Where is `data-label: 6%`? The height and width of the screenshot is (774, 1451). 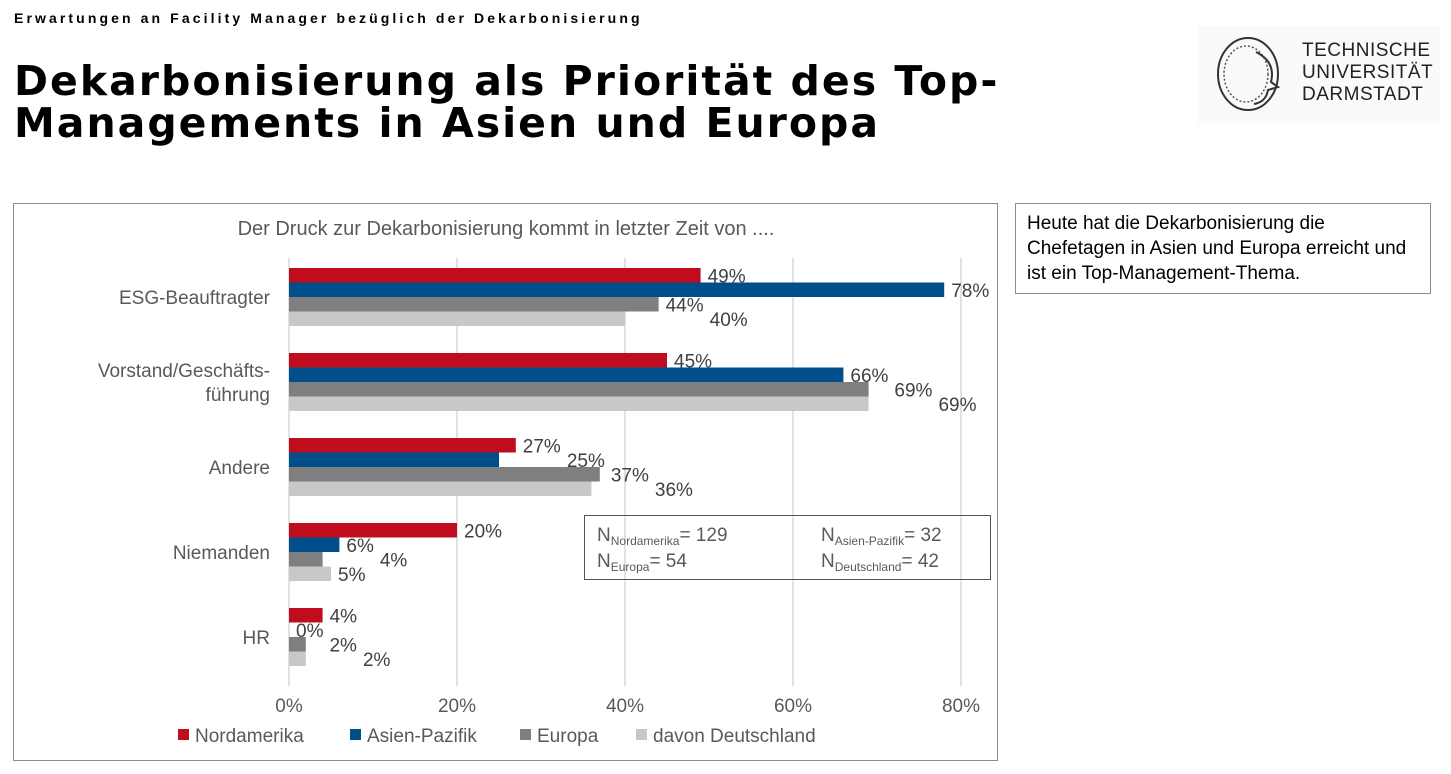 data-label: 6% is located at coordinates (360, 546).